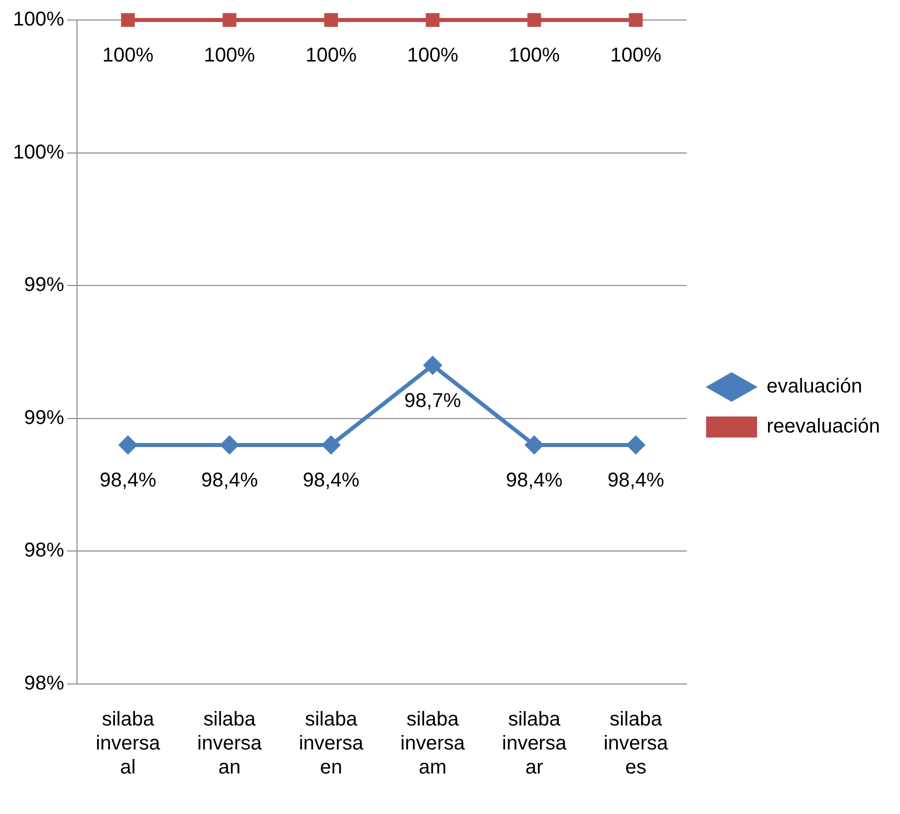  Describe the element at coordinates (129, 743) in the screenshot. I see `x-tick-label: silaba inversa al` at that location.